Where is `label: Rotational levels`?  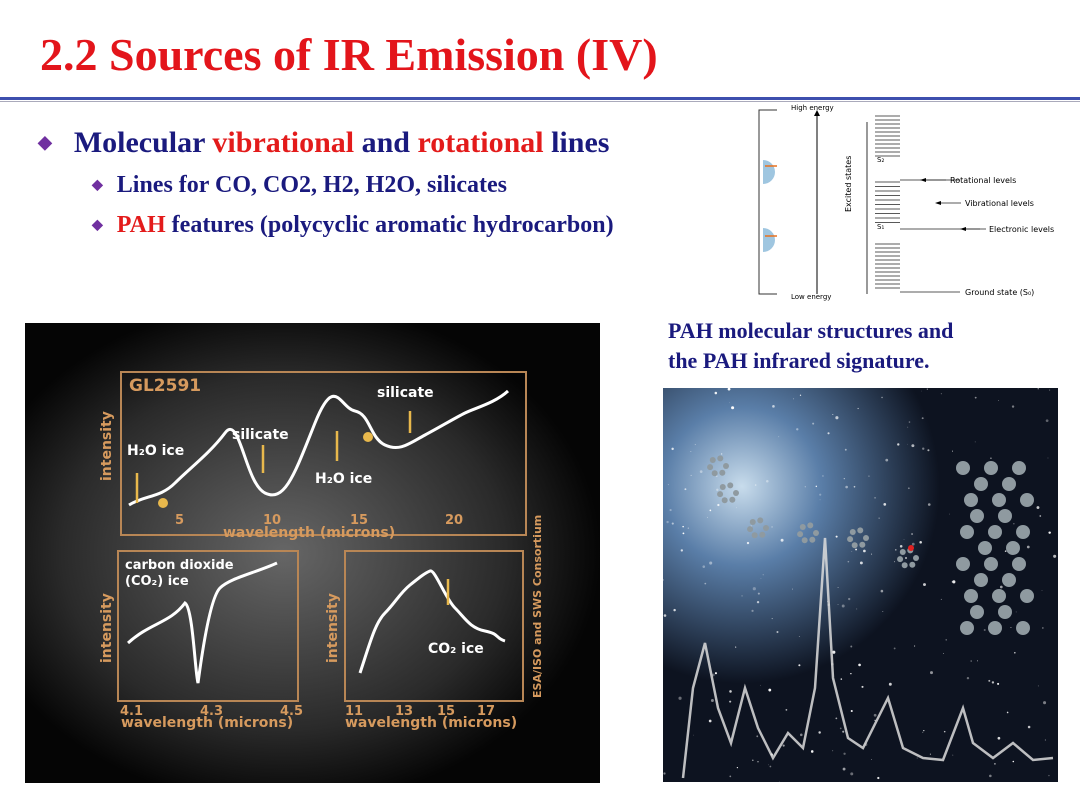
label: Rotational levels is located at coordinates (983, 180).